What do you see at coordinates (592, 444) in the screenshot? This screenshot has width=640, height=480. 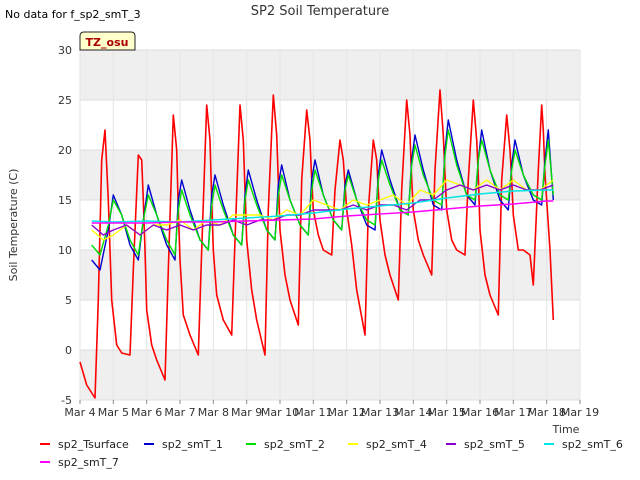 I see `legend-label: sp2_smT_6` at bounding box center [592, 444].